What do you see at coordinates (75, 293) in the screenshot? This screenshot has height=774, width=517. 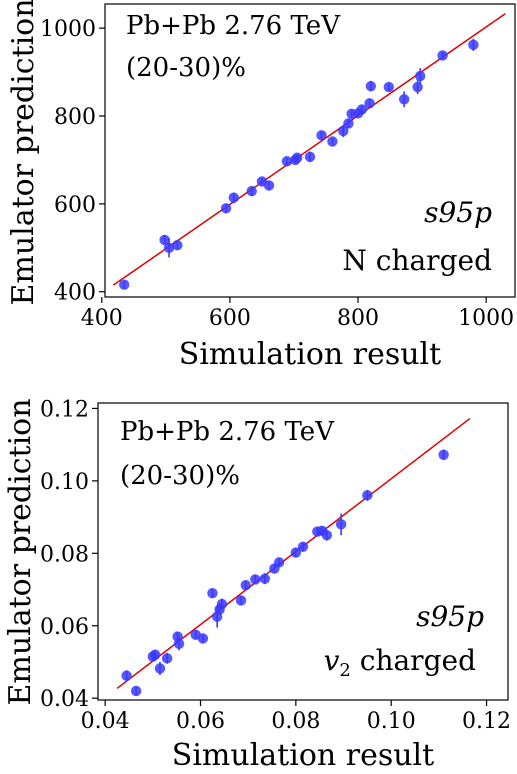 I see `y-tick-label: 400` at bounding box center [75, 293].